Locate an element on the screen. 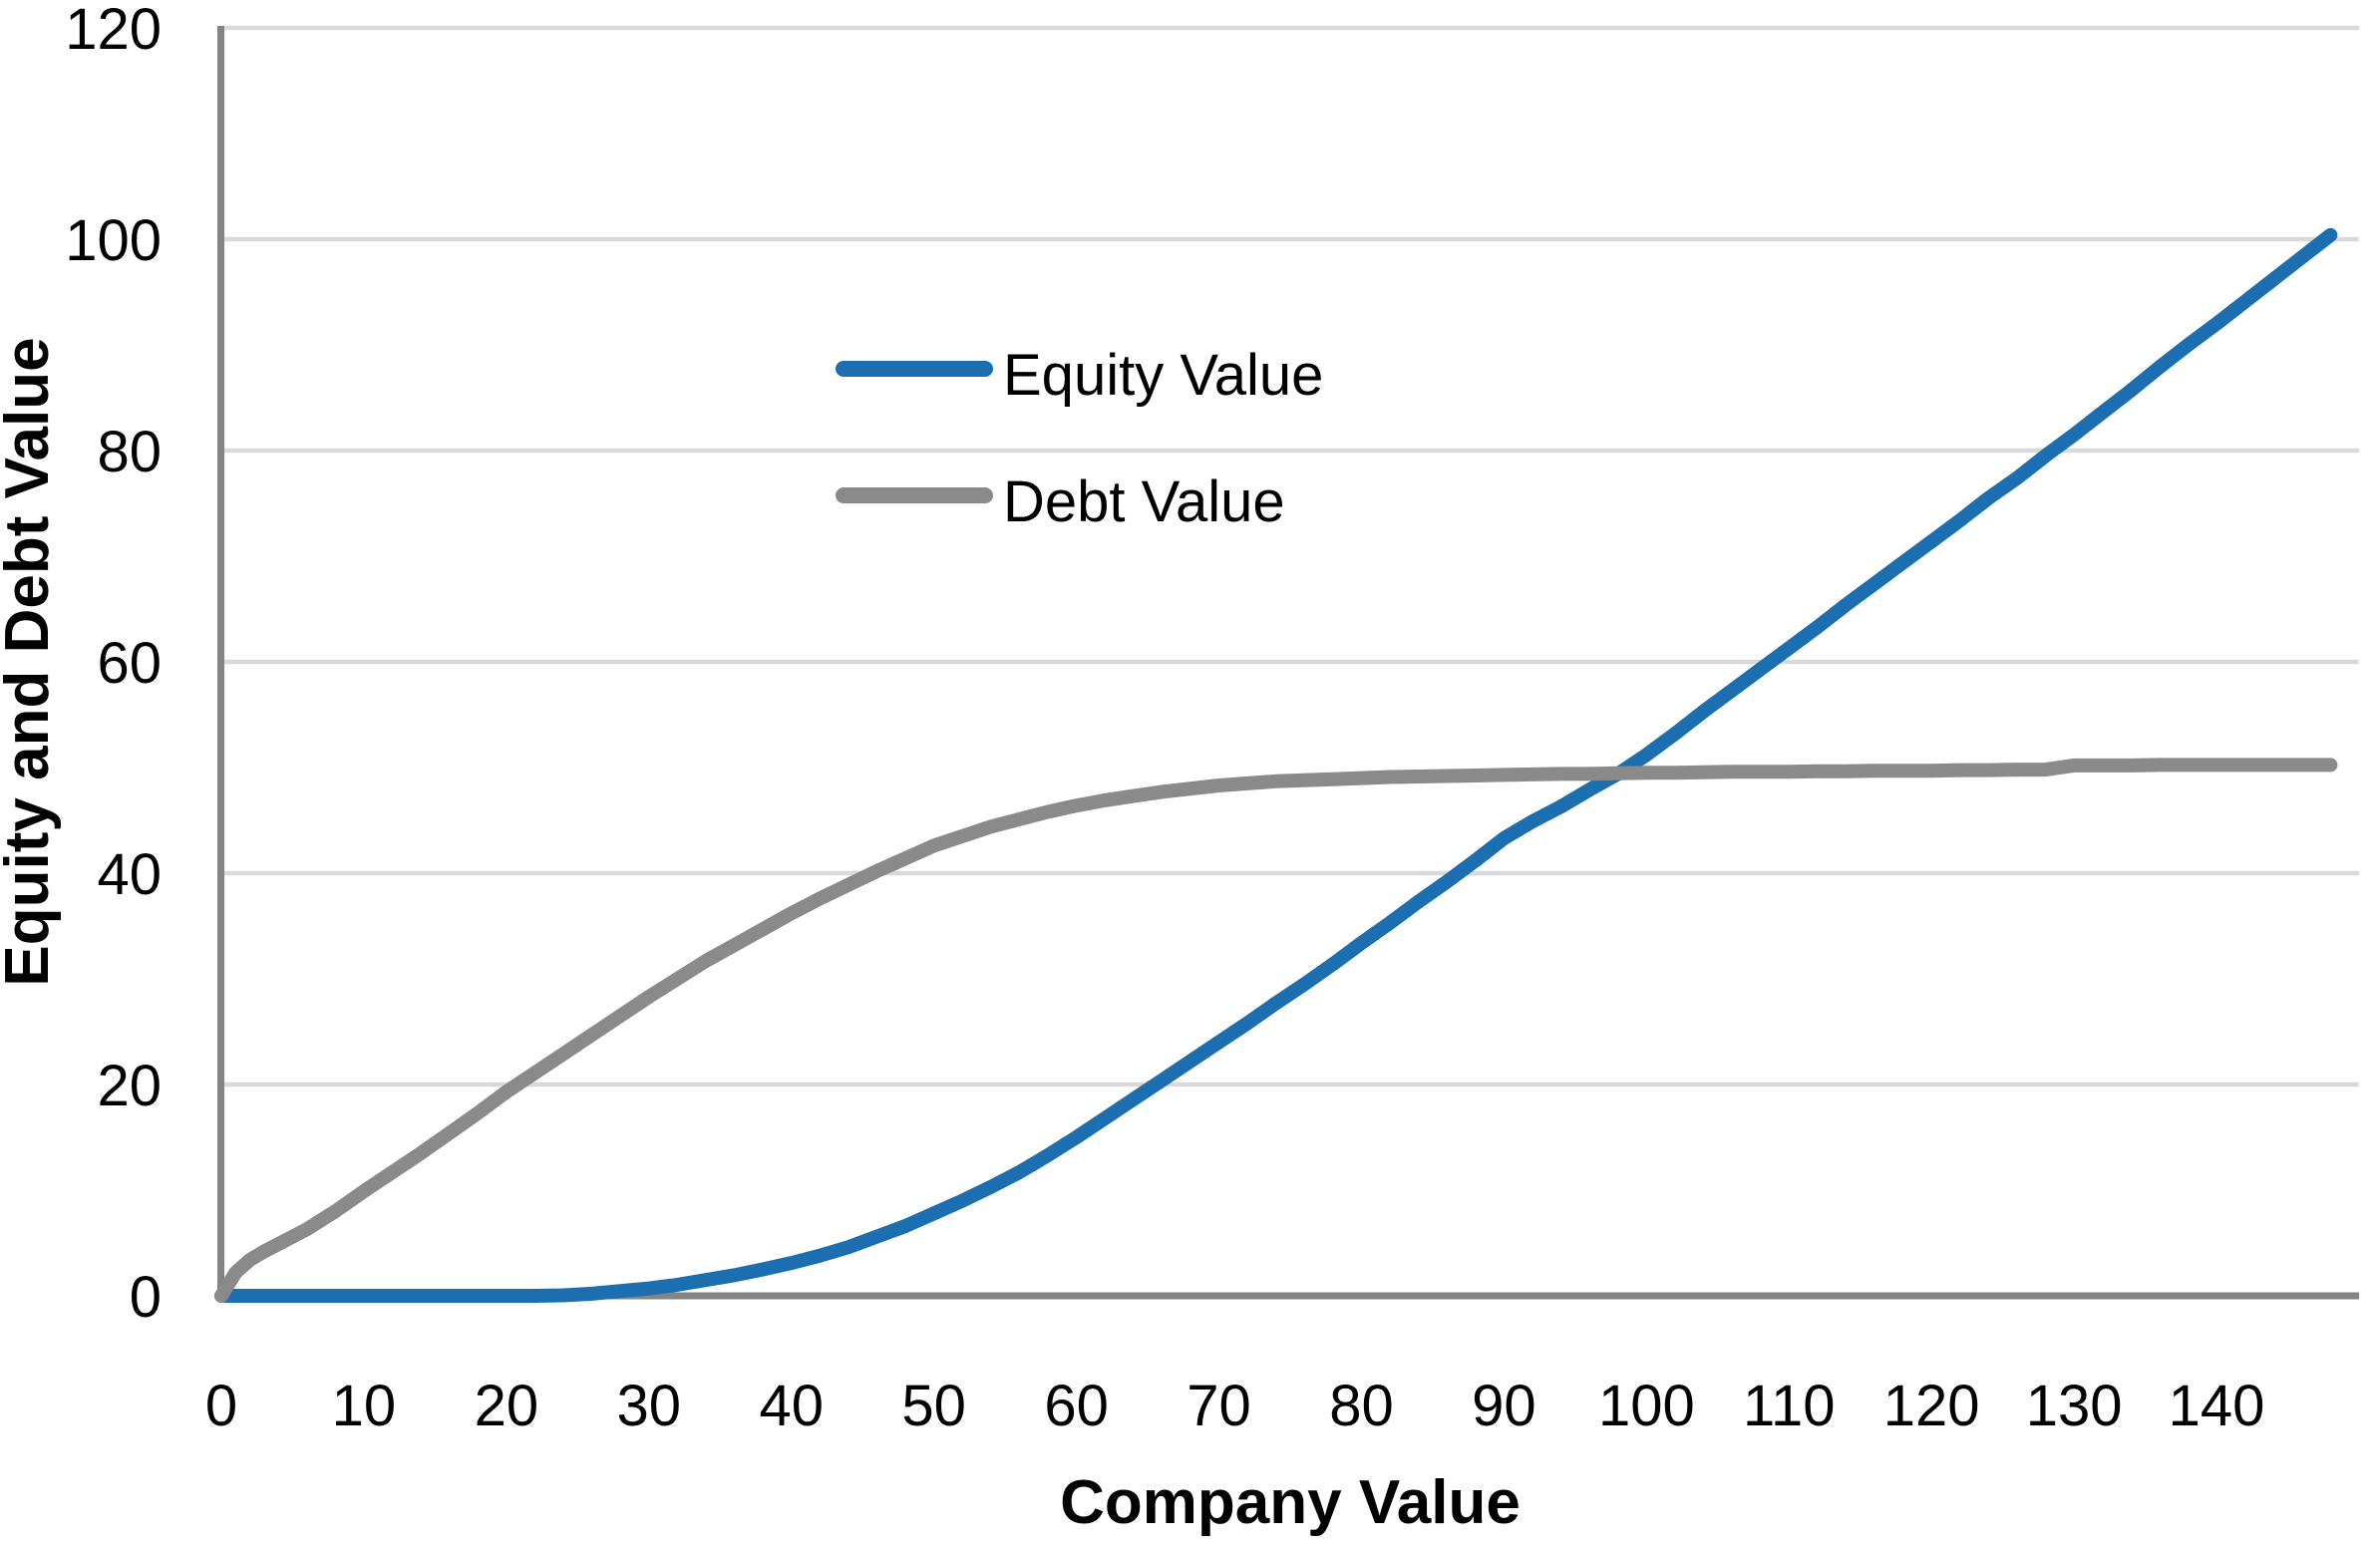 The image size is (2380, 1549). legend-item-equity: Equity Value is located at coordinates (1079, 375).